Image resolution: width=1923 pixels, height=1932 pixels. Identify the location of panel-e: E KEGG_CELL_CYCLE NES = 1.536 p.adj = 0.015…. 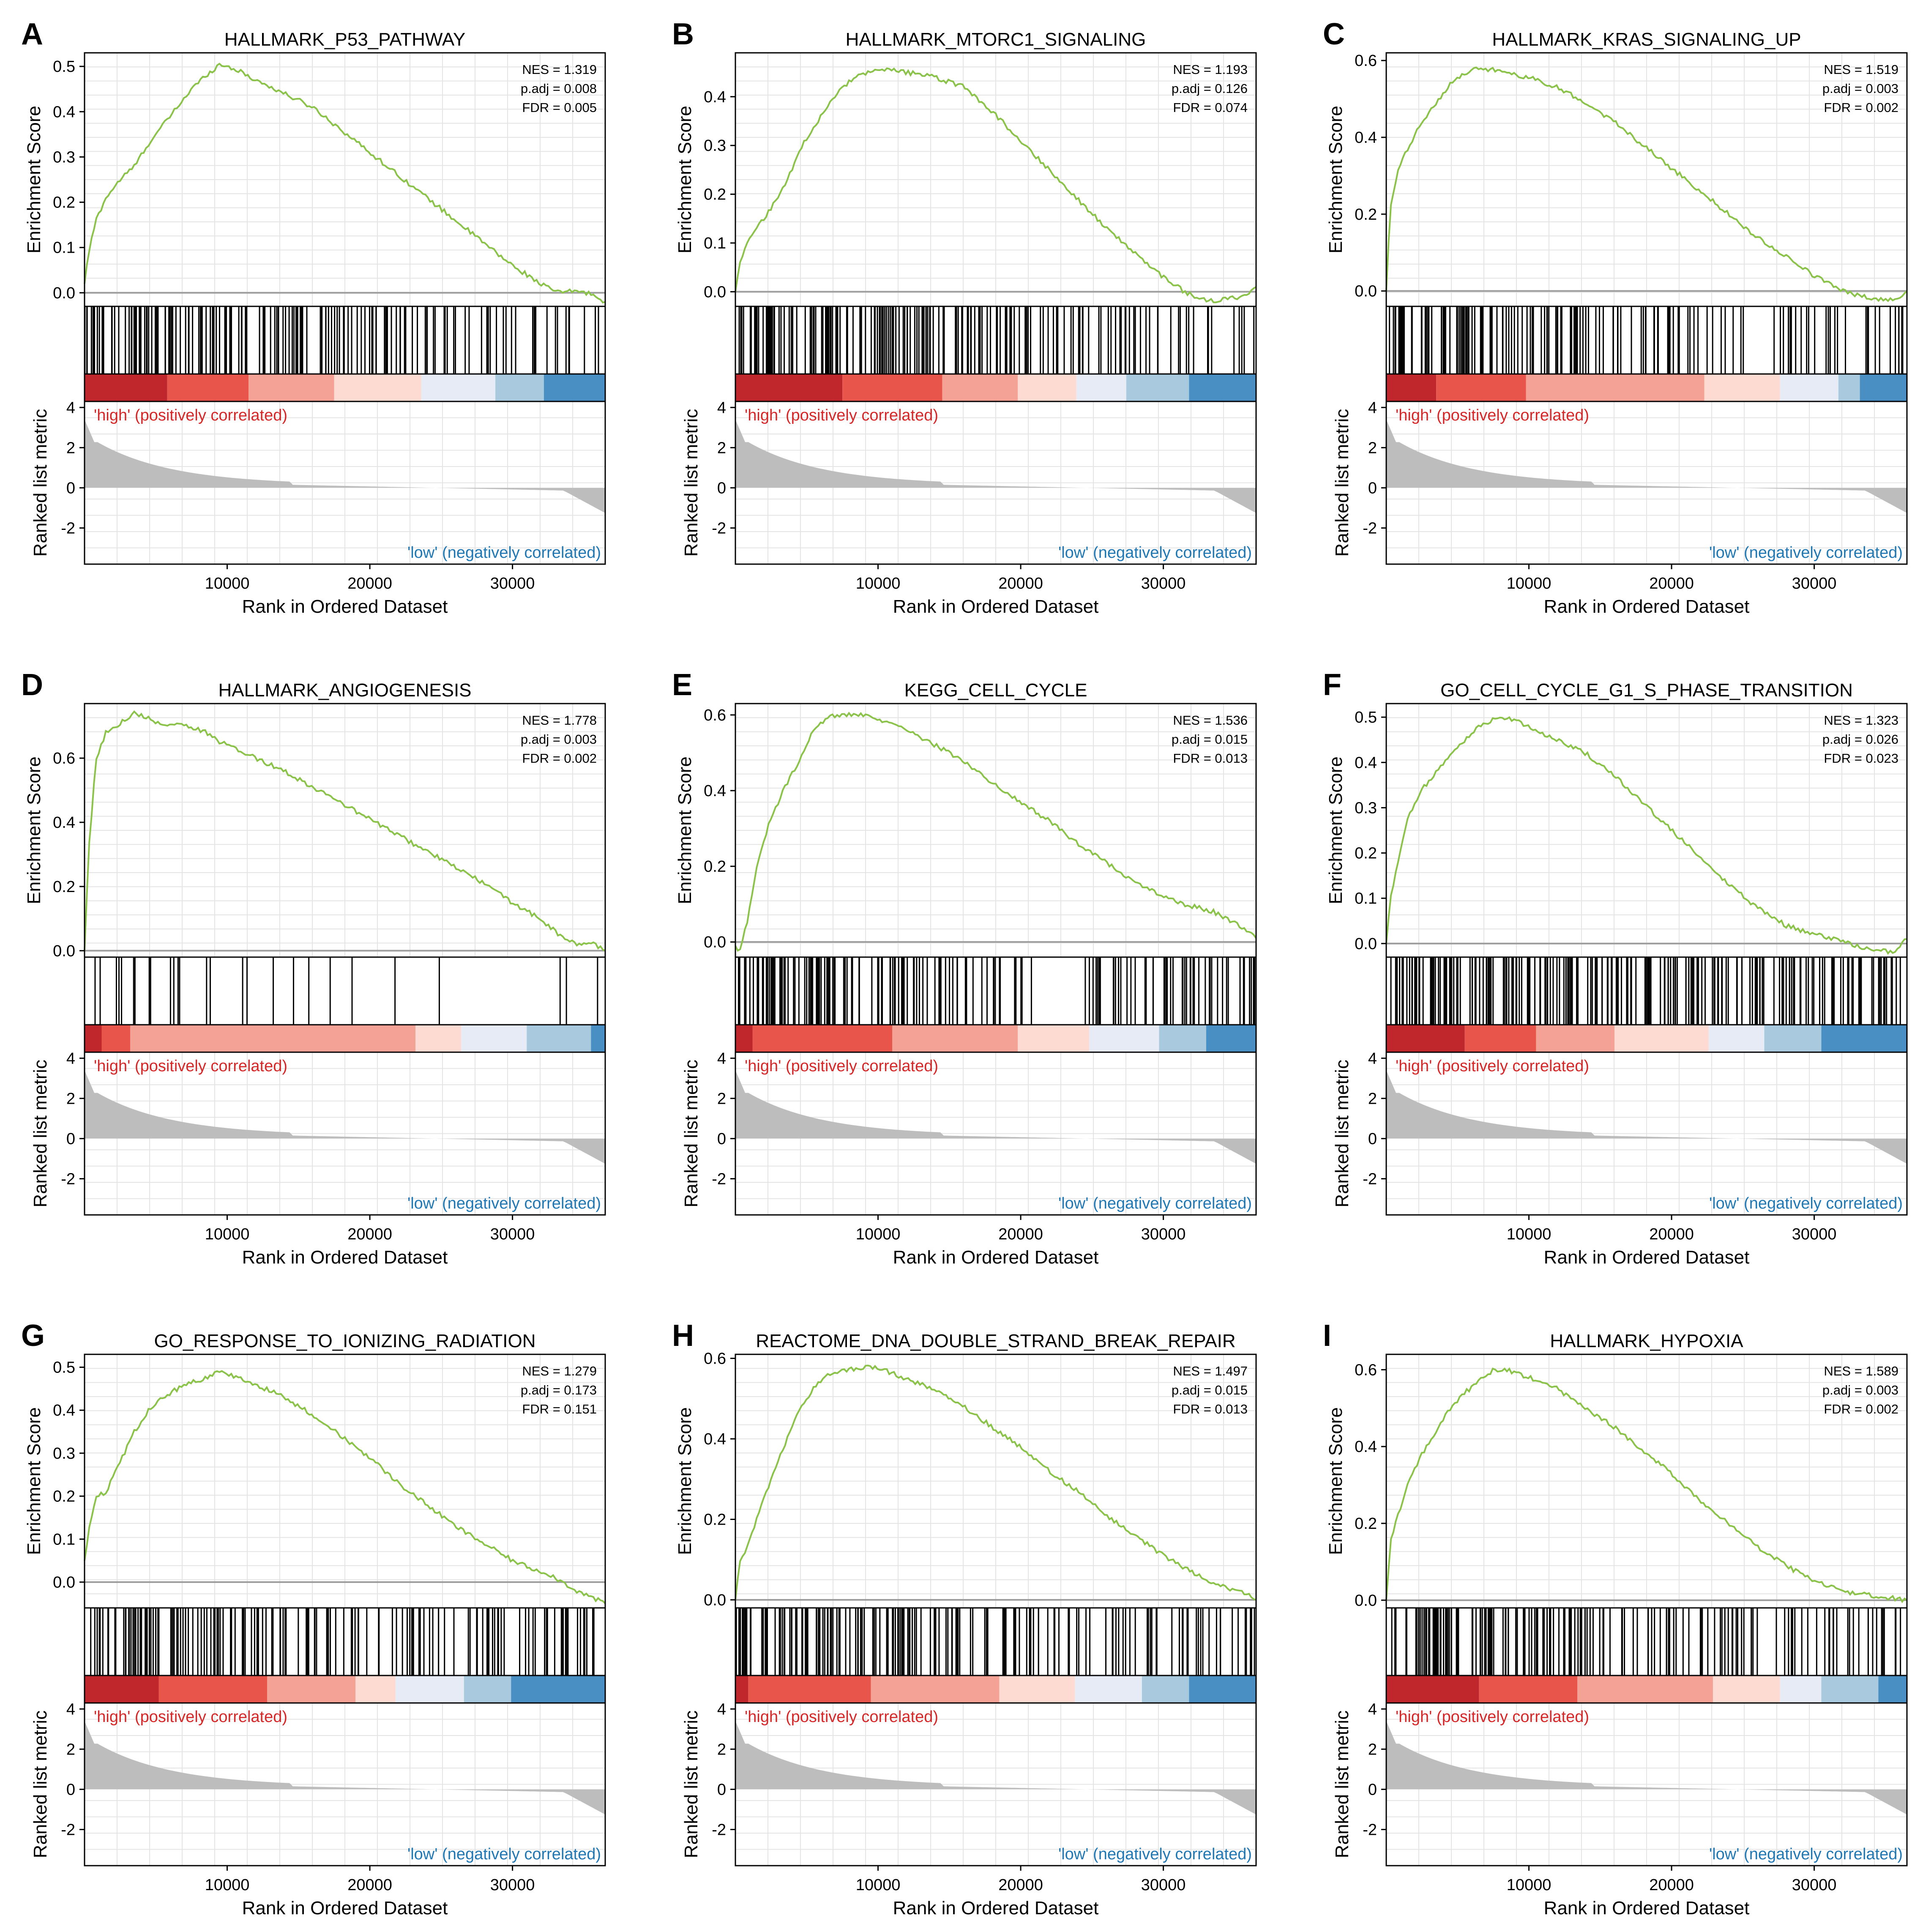
(964, 968).